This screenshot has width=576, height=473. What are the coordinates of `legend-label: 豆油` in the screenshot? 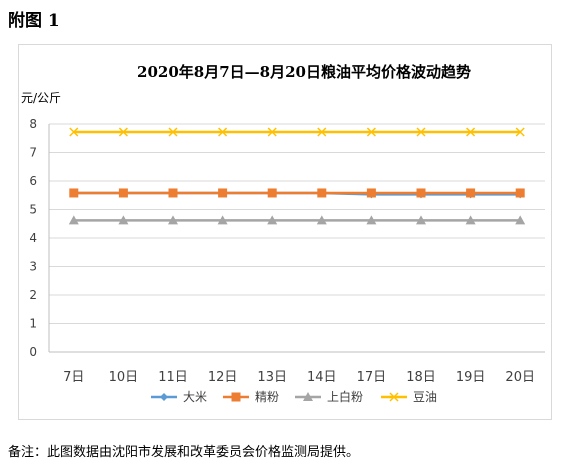 It's located at (425, 397).